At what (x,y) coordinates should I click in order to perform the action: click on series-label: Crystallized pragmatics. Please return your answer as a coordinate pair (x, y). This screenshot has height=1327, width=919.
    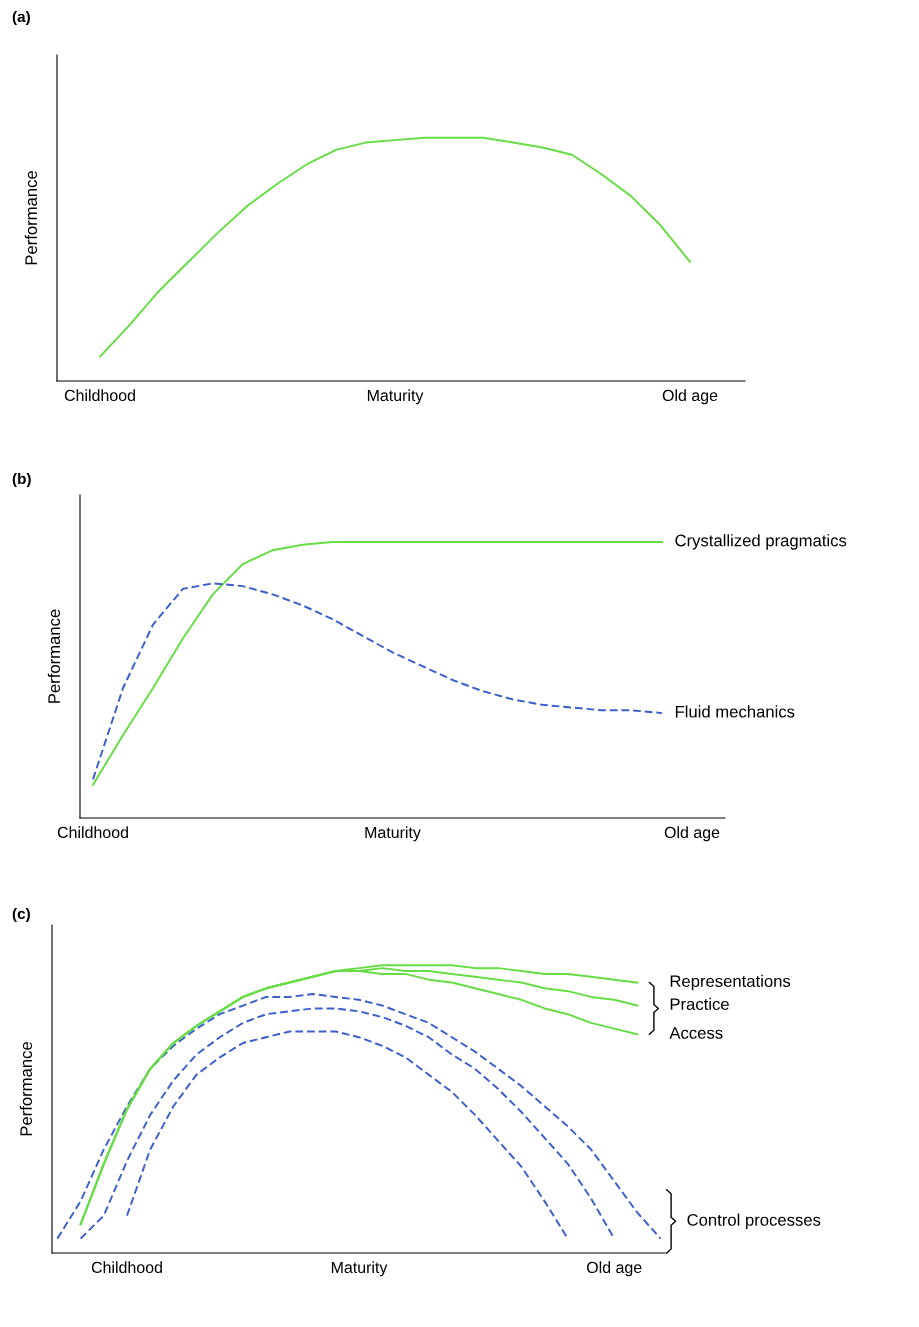
    Looking at the image, I should click on (761, 542).